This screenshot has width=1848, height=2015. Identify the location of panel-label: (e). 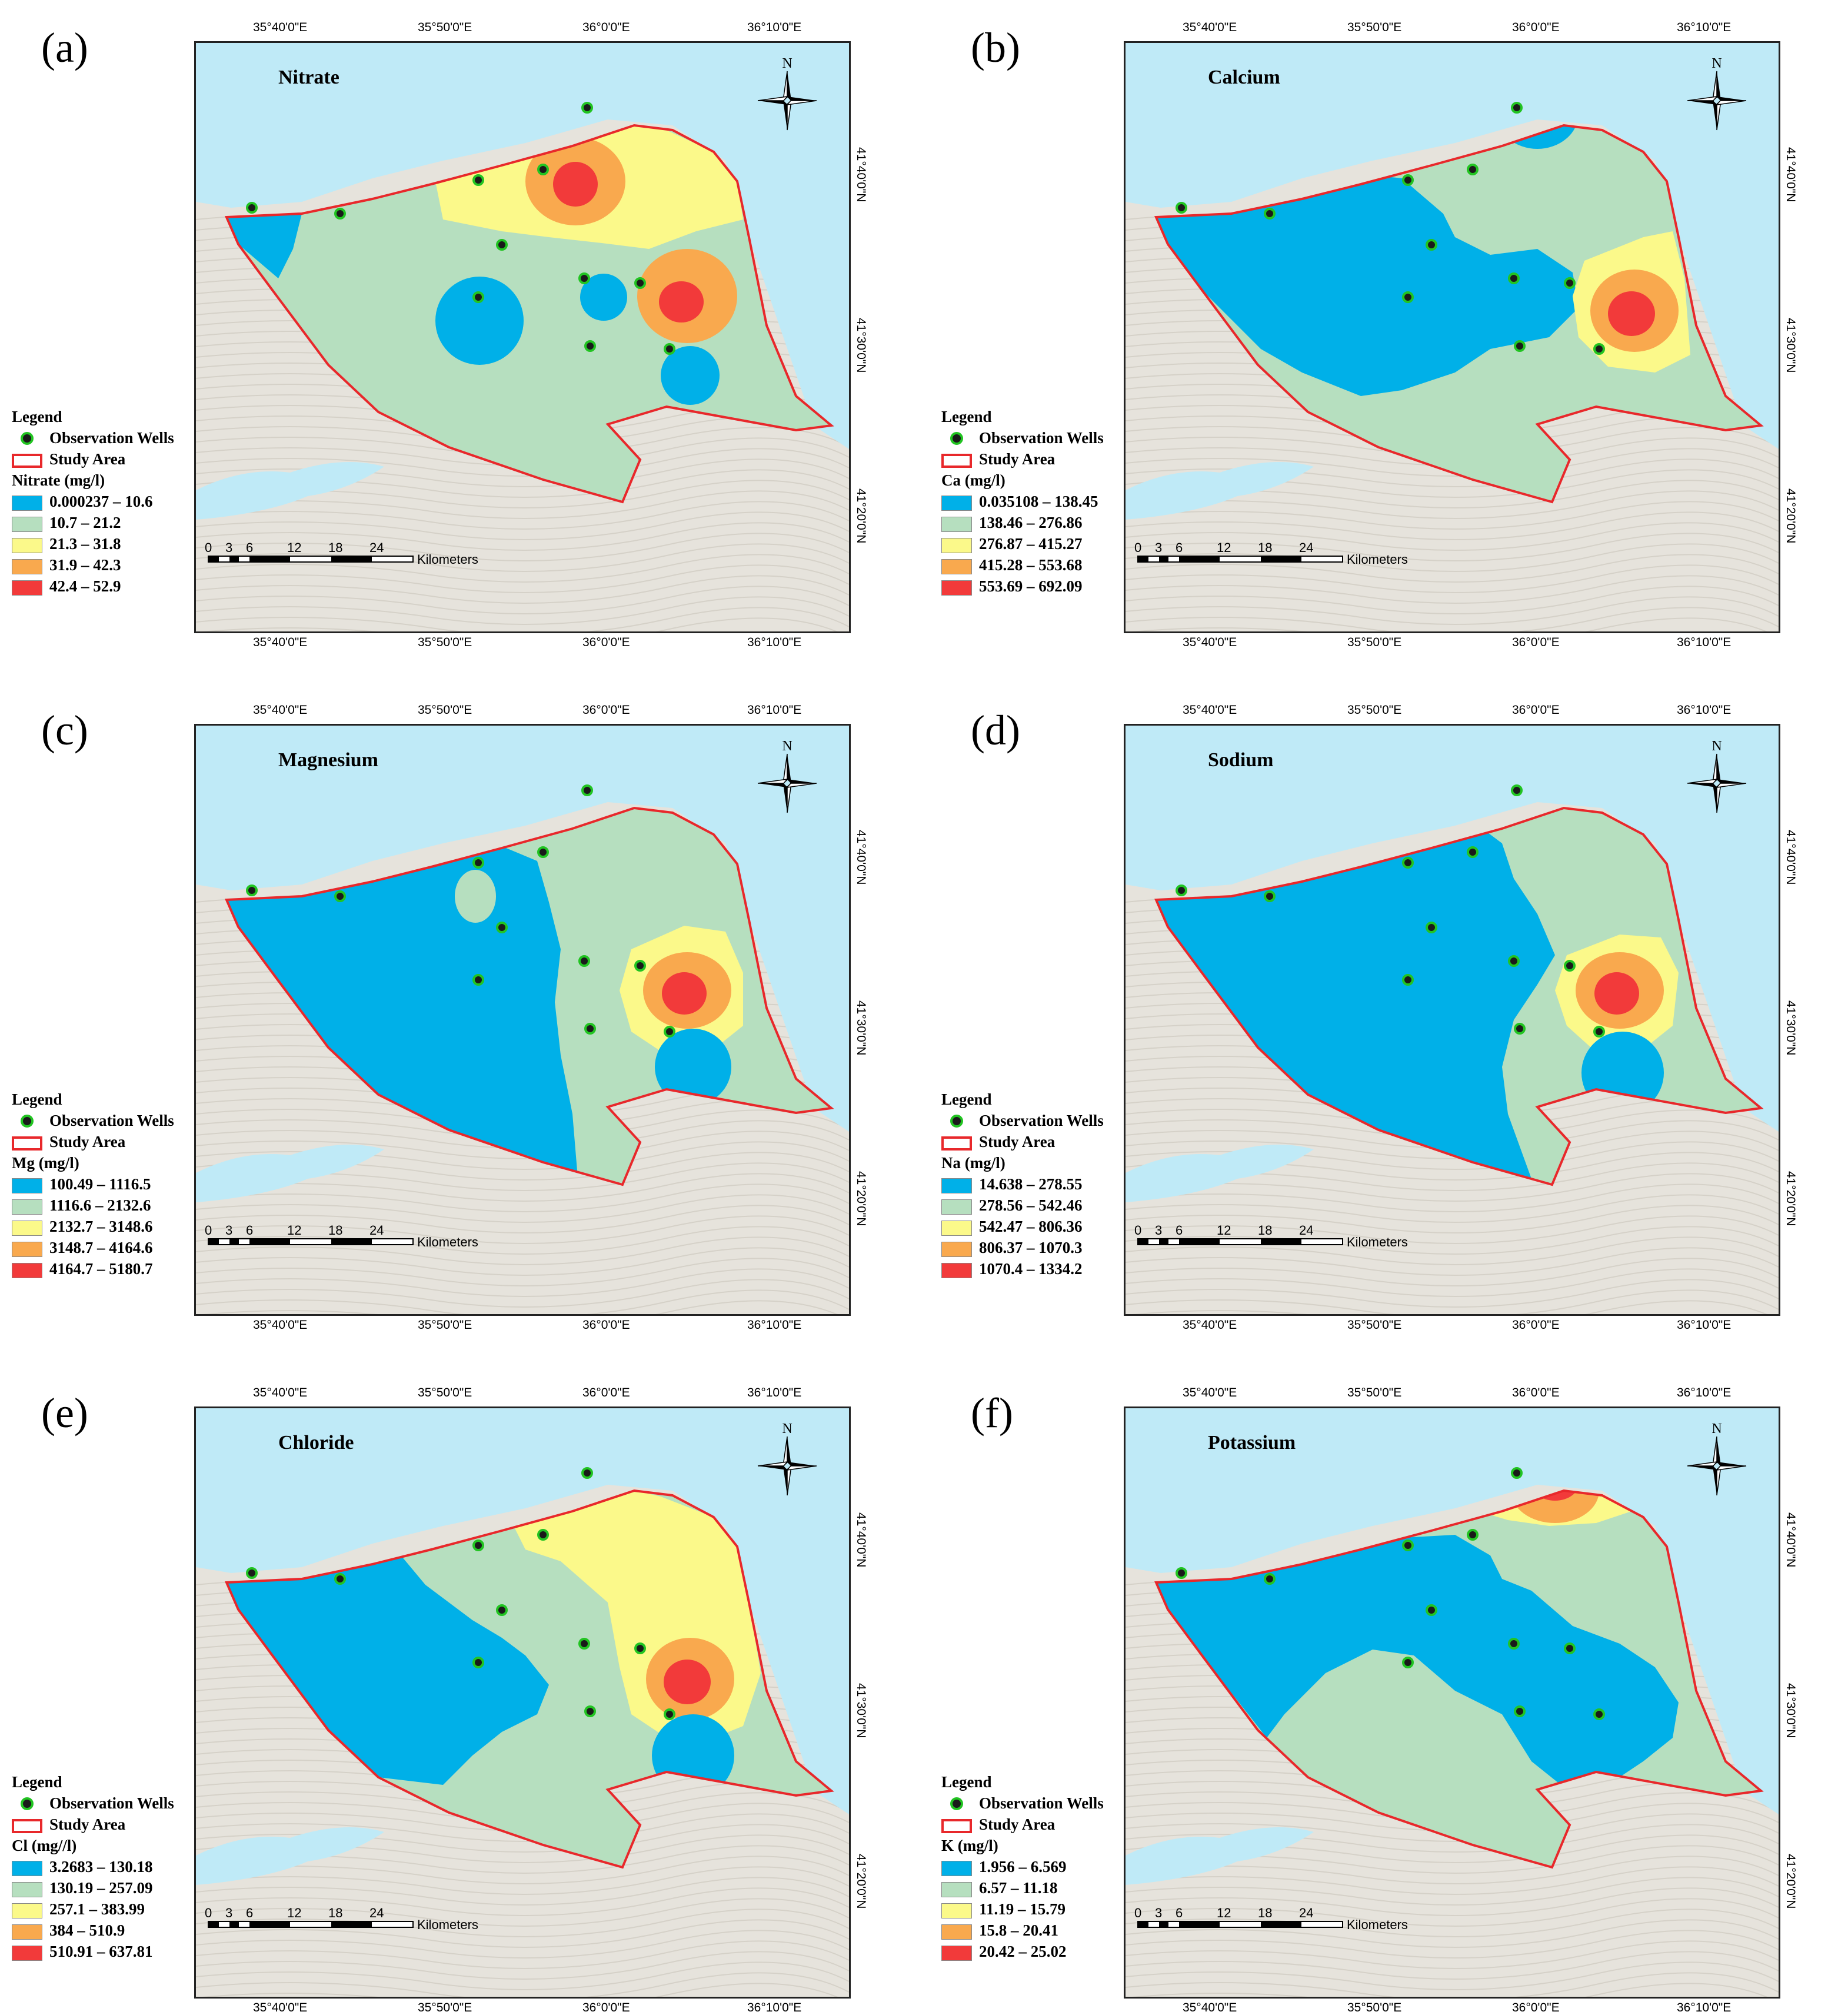
(64, 1413).